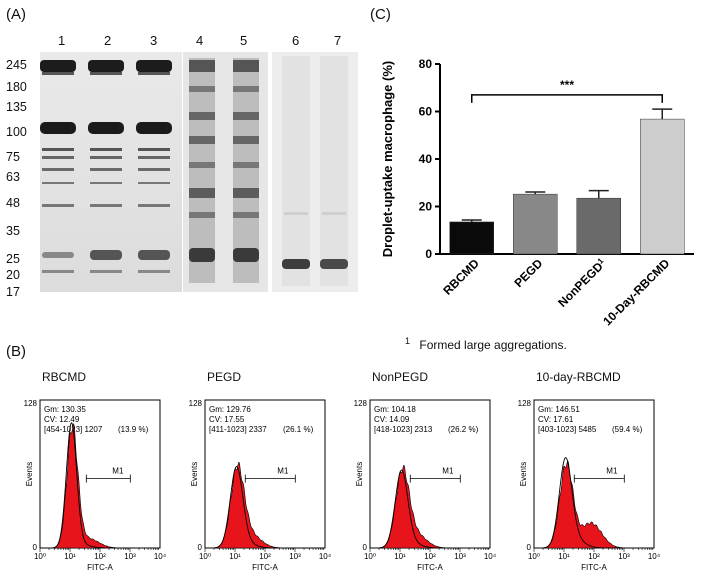 The height and width of the screenshot is (576, 704). I want to click on mw-marker: 245, so click(16, 65).